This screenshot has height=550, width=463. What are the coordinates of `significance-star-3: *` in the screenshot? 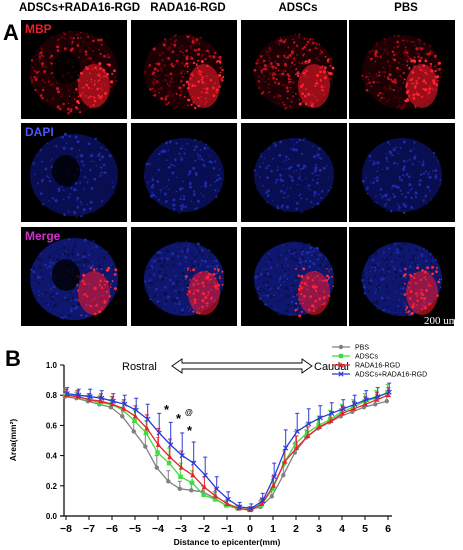 It's located at (190, 430).